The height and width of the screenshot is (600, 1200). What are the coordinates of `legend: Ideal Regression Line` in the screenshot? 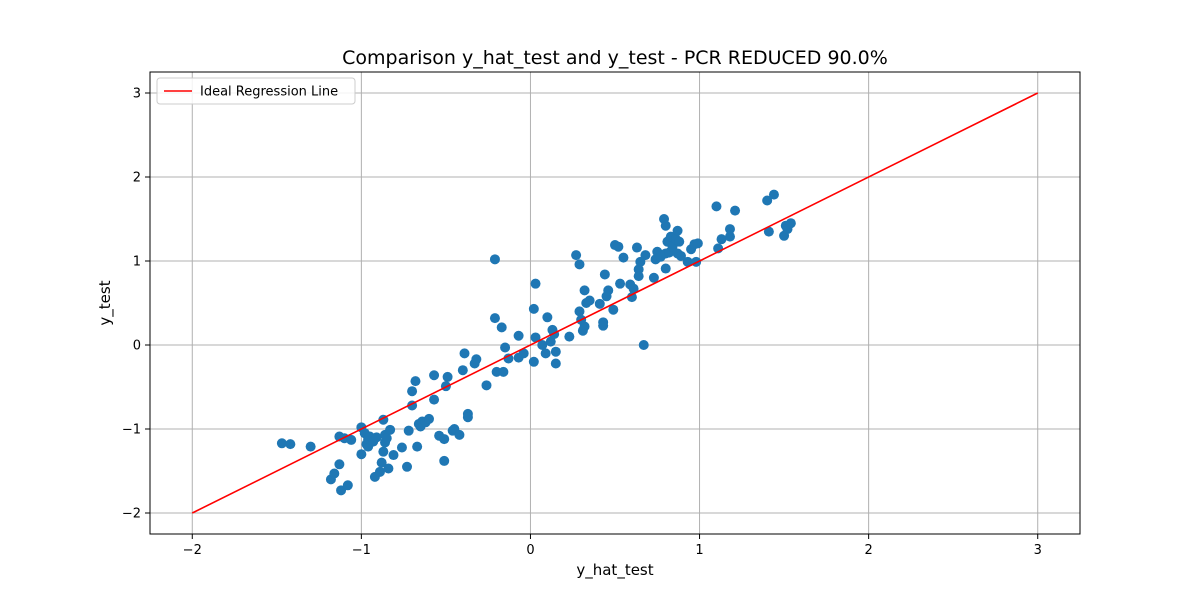 It's located at (256, 91).